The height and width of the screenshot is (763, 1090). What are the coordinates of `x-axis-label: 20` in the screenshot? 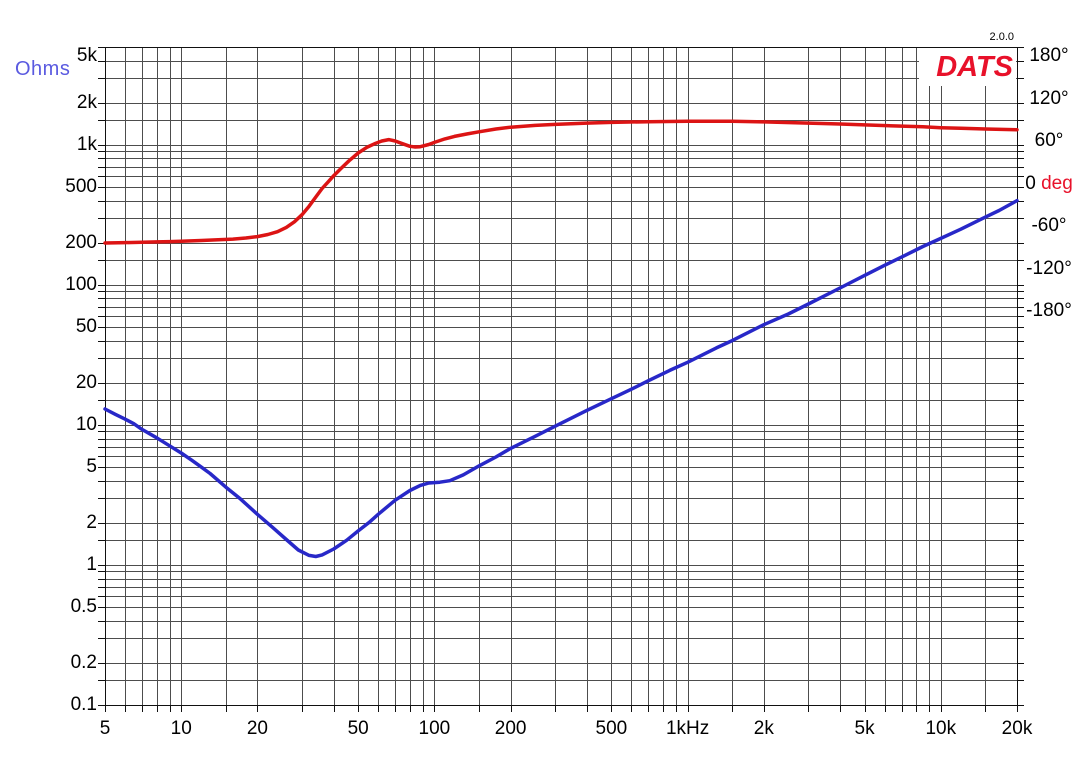 It's located at (257, 728).